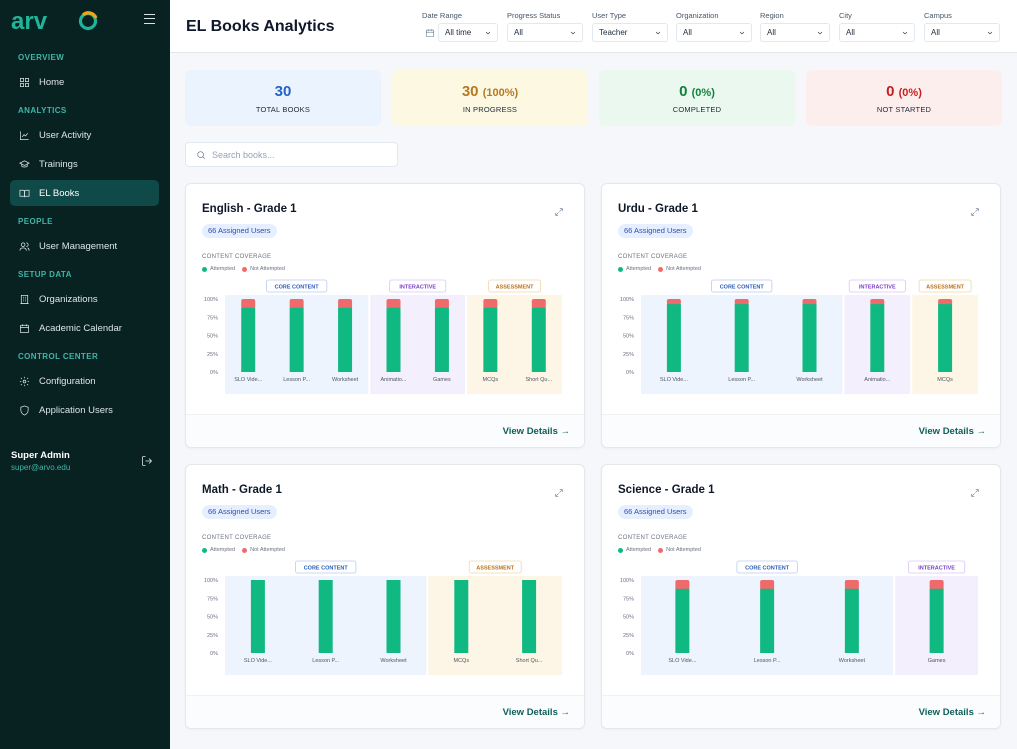  What do you see at coordinates (56, 21) in the screenshot?
I see `arvo-logo: arv` at bounding box center [56, 21].